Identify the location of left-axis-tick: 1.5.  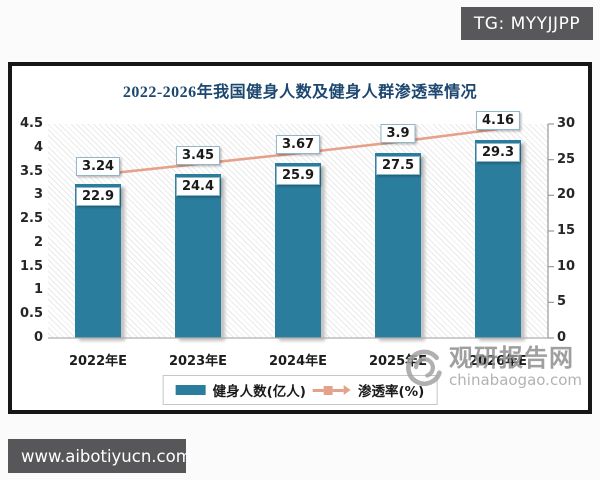
(31, 266).